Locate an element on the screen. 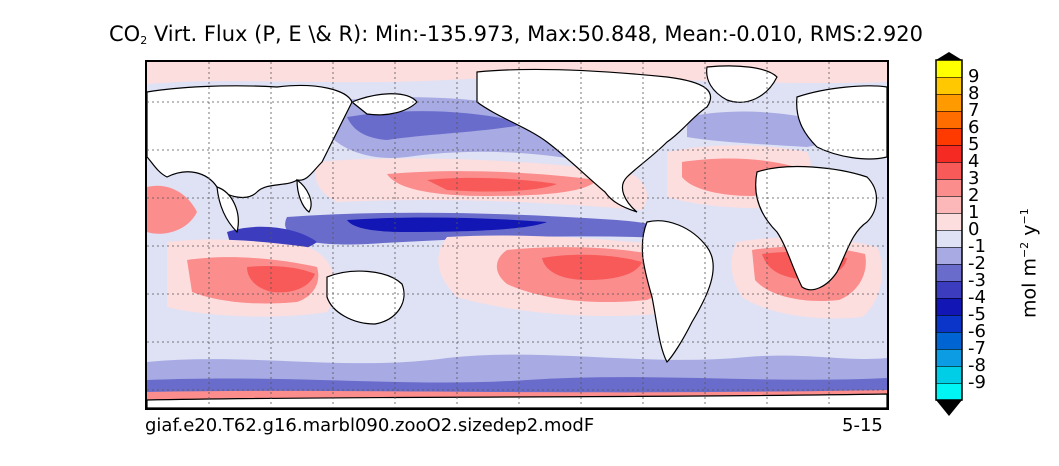  colorbar-units: mol m−2 y−1 is located at coordinates (1029, 263).